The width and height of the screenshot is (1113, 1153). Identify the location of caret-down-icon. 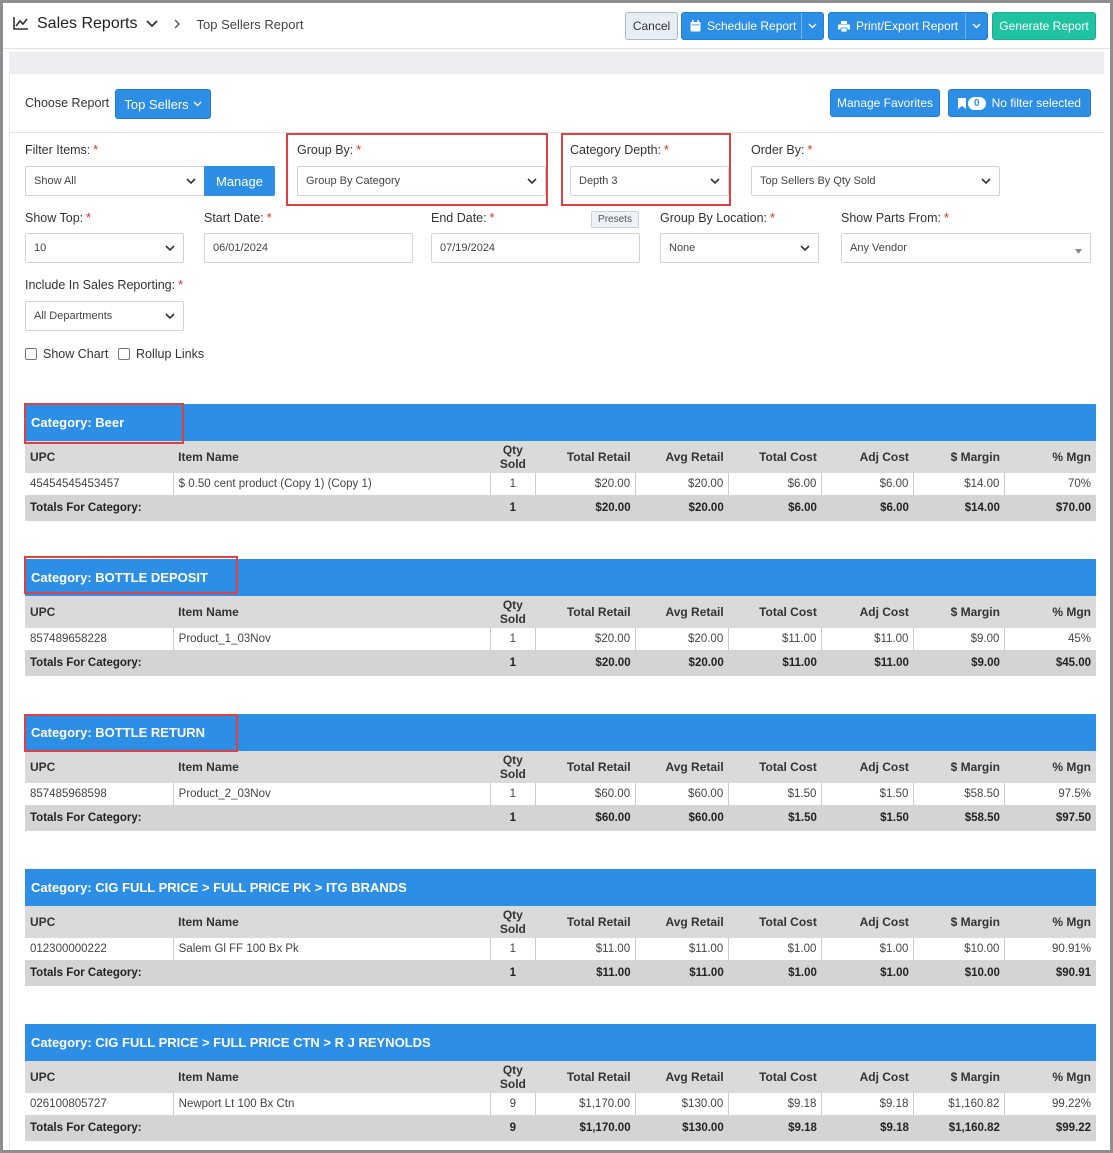
(1078, 251).